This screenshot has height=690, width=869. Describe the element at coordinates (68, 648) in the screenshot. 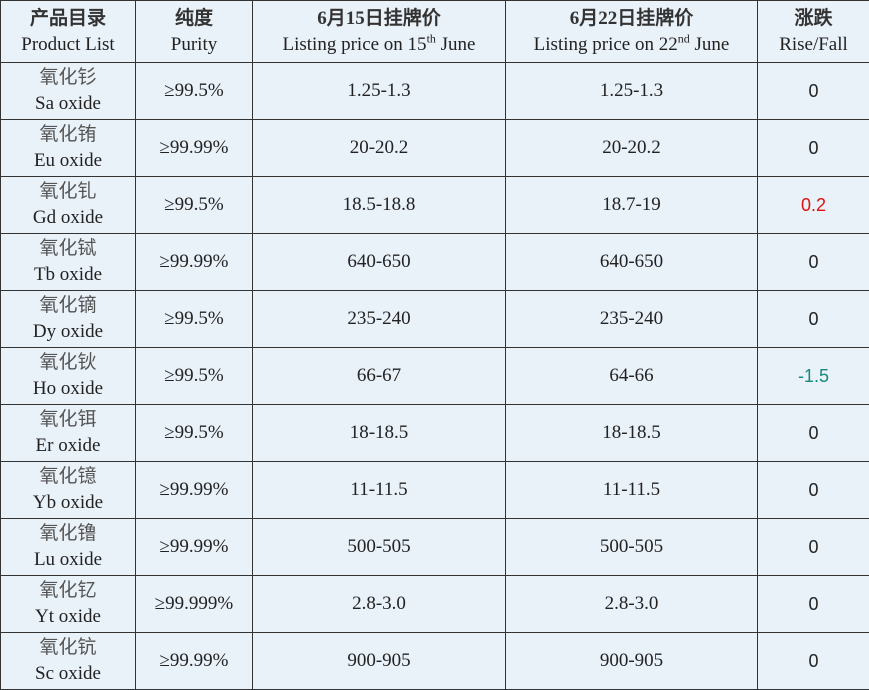

I see `product-cn: 氧化钪` at that location.